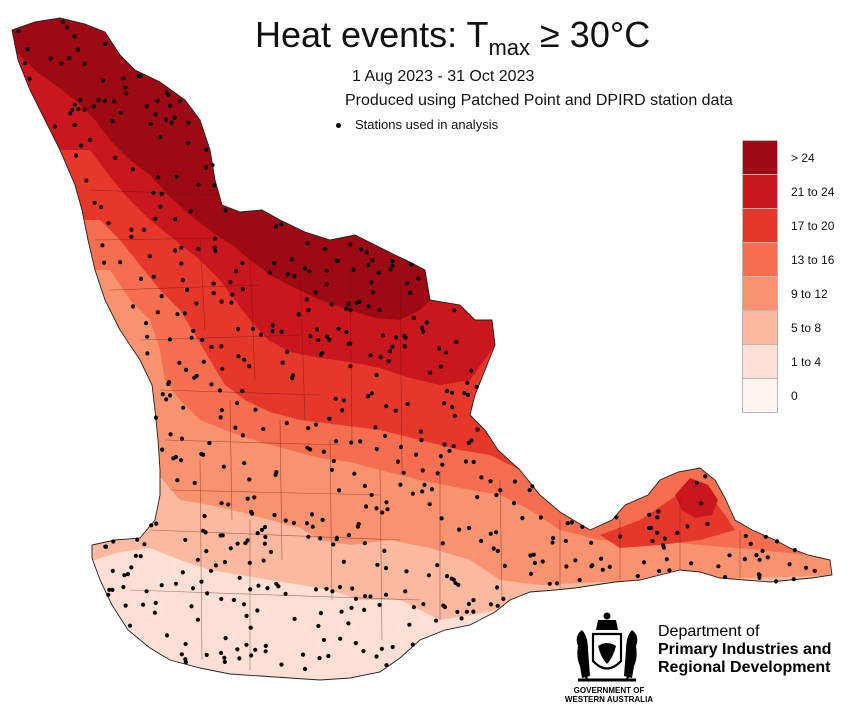  What do you see at coordinates (760, 395) in the screenshot?
I see `legend-swatch` at bounding box center [760, 395].